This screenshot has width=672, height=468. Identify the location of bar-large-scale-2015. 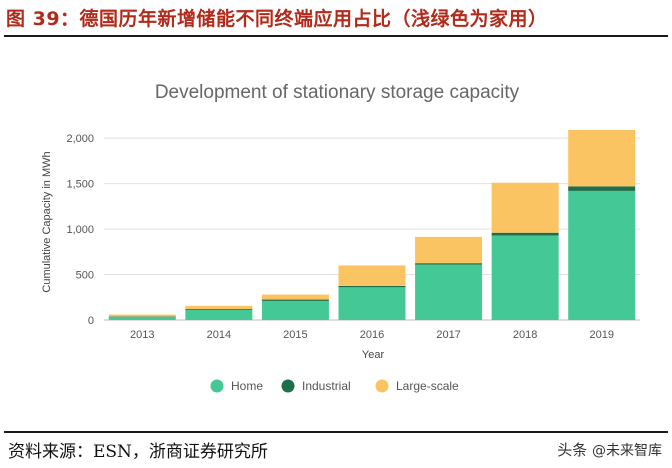
(295, 297).